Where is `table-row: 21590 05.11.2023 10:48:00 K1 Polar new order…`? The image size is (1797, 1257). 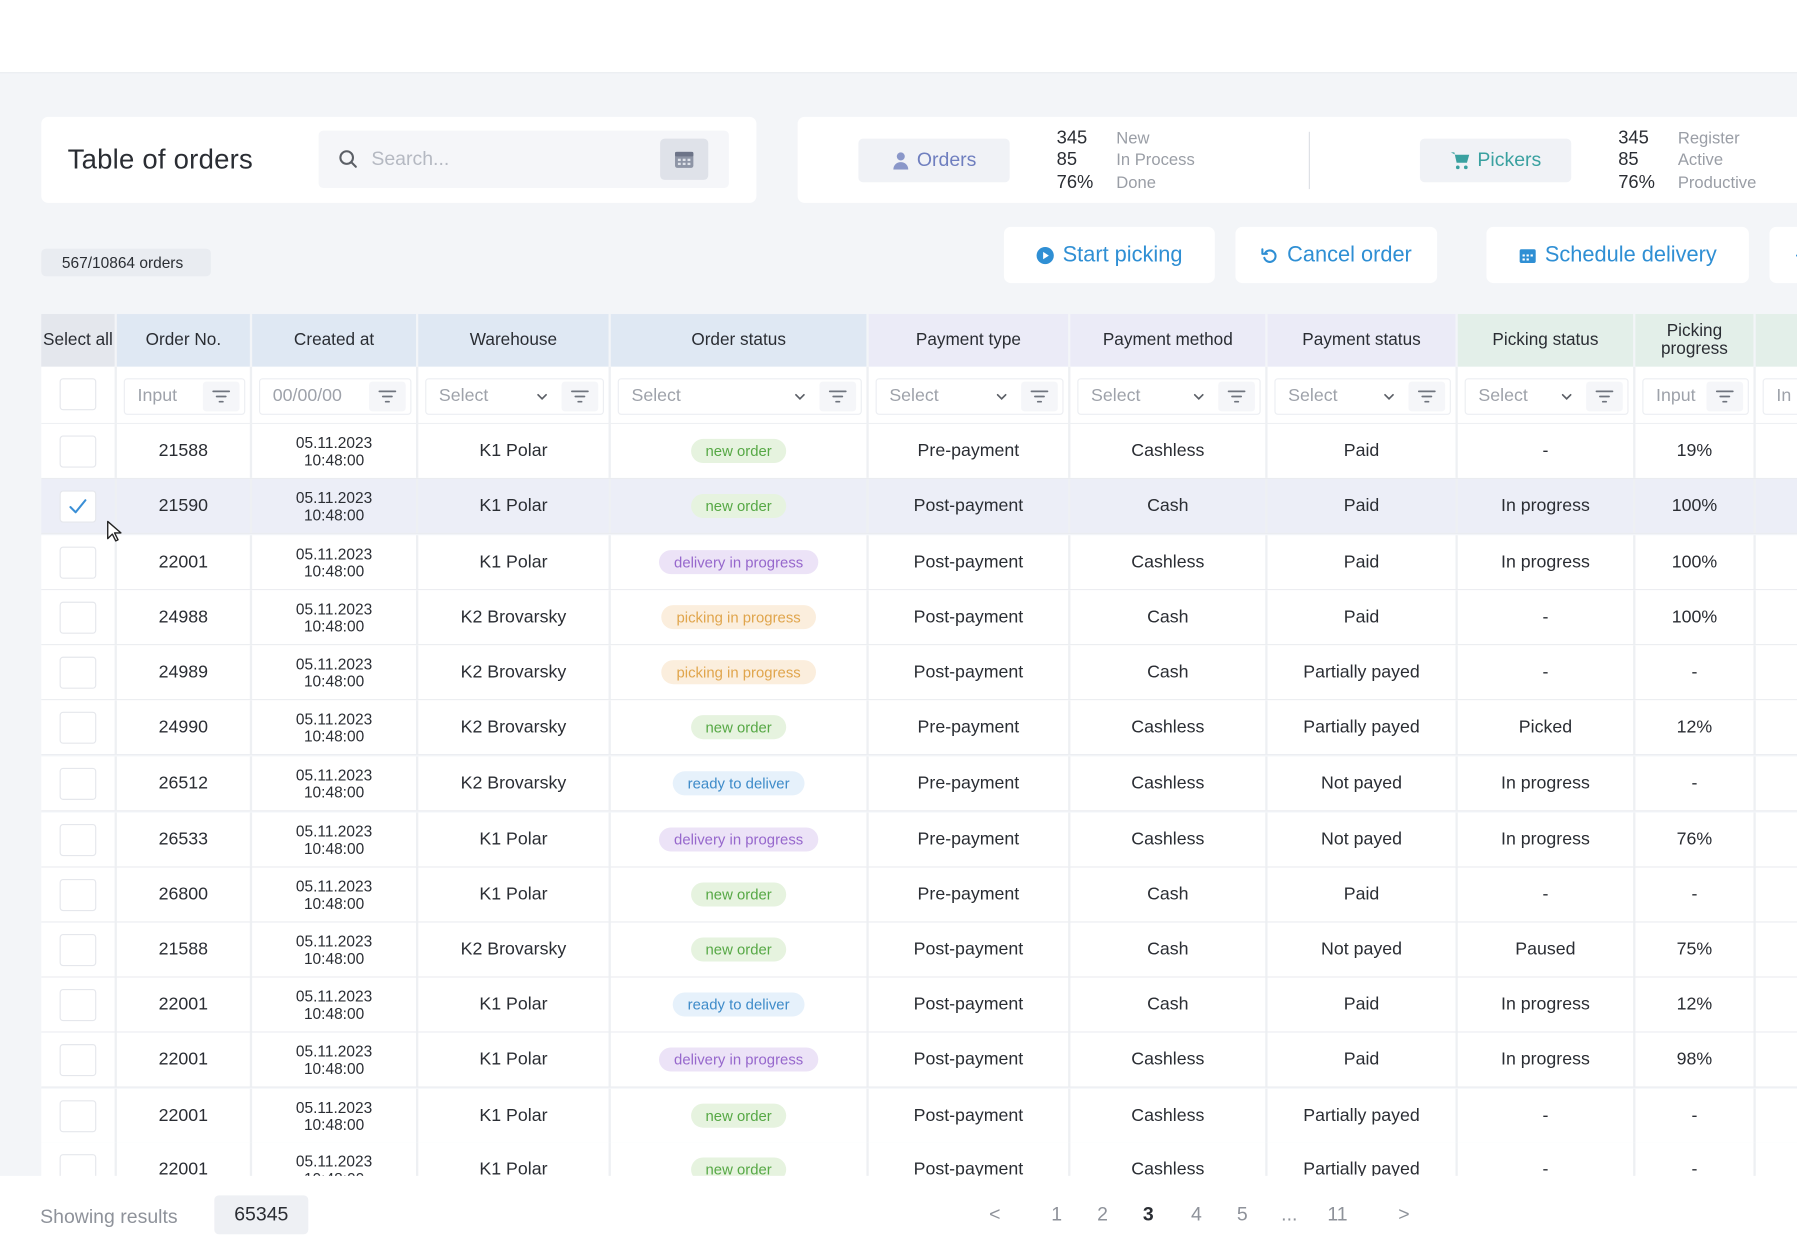 table-row: 21590 05.11.2023 10:48:00 K1 Polar new order… is located at coordinates (919, 507).